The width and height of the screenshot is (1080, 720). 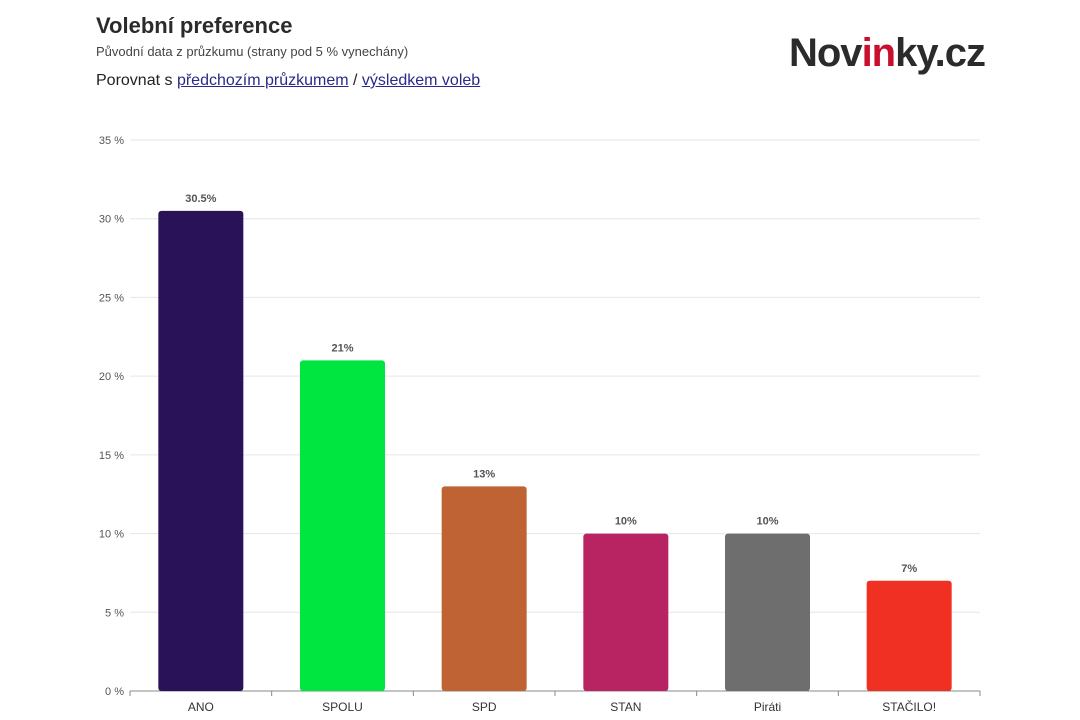 I want to click on x-tick-label: SPD, so click(x=484, y=707).